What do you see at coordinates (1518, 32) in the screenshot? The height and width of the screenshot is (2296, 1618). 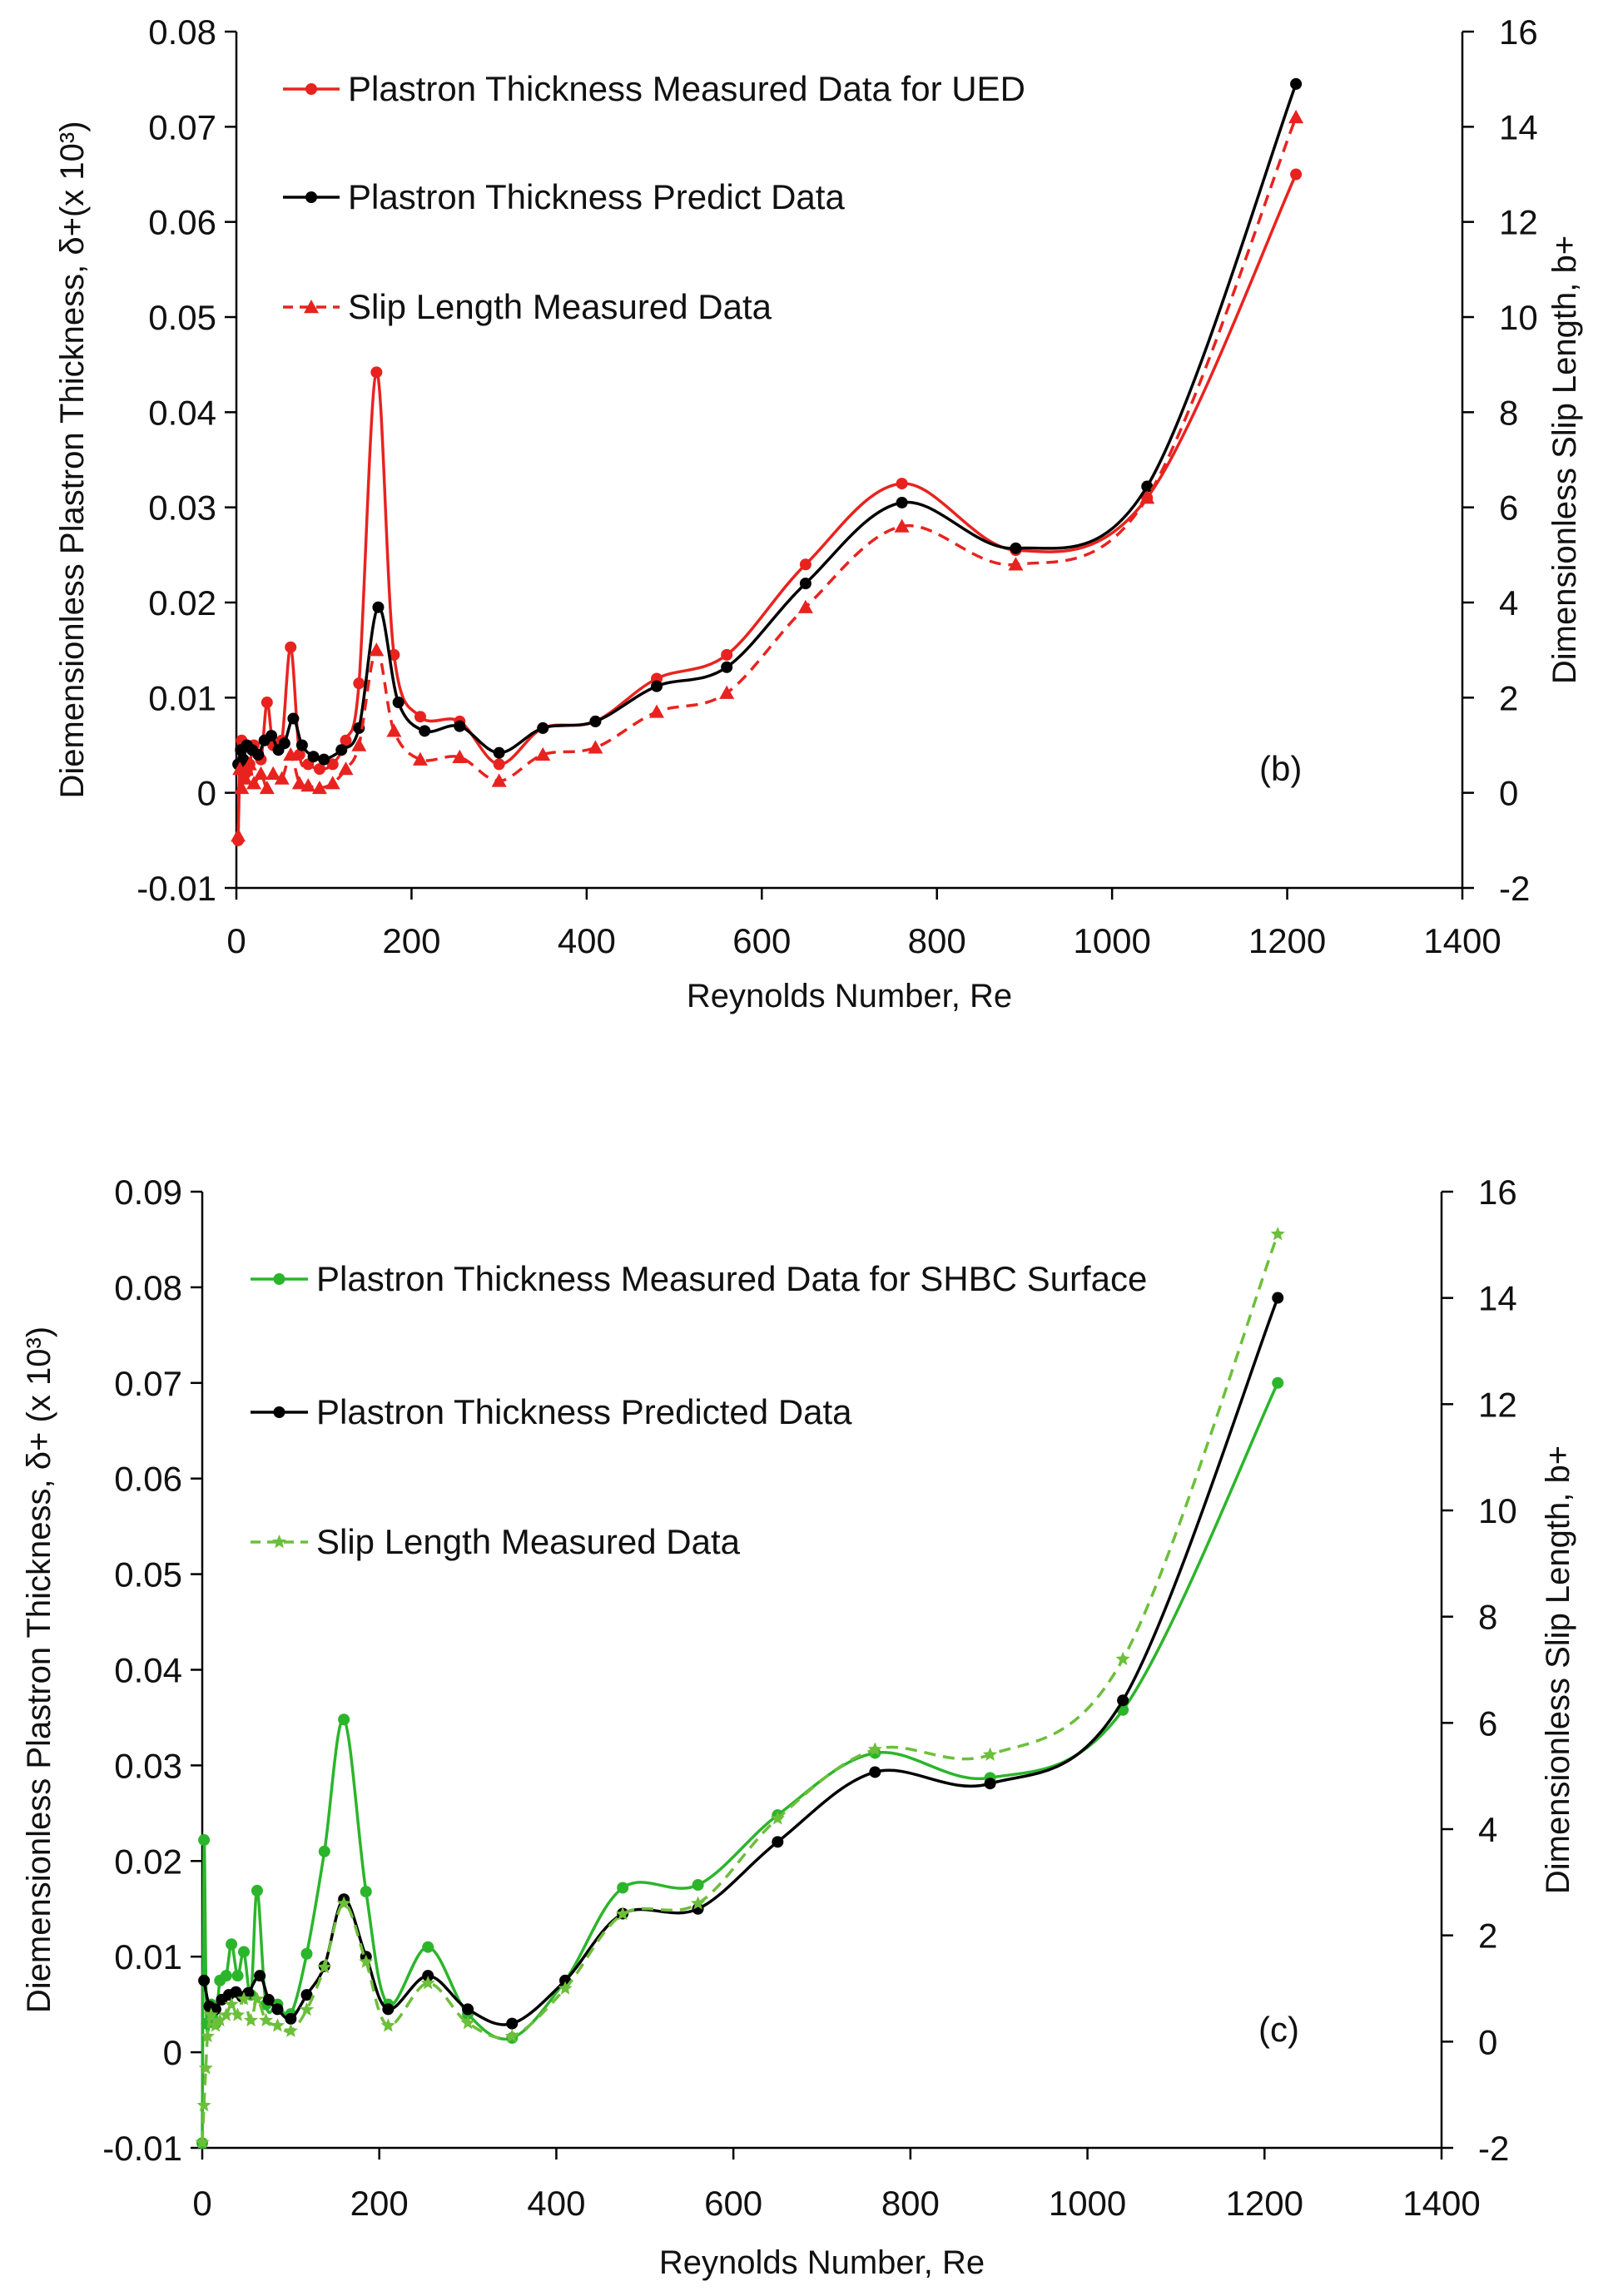 I see `y-right-tick-label: 16` at bounding box center [1518, 32].